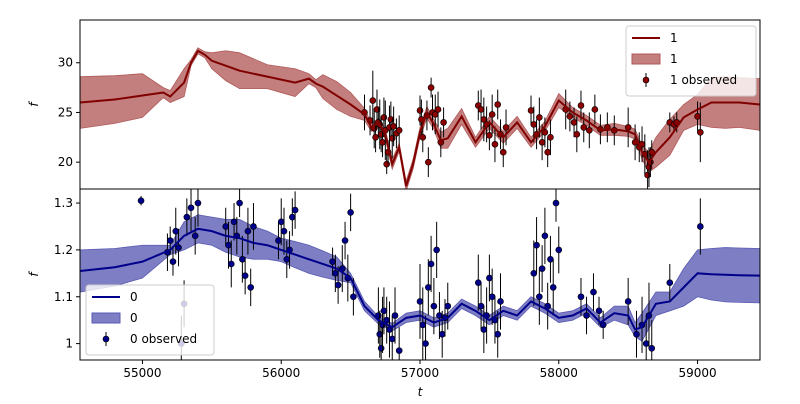  Describe the element at coordinates (697, 373) in the screenshot. I see `x-tick-label: 59000` at that location.